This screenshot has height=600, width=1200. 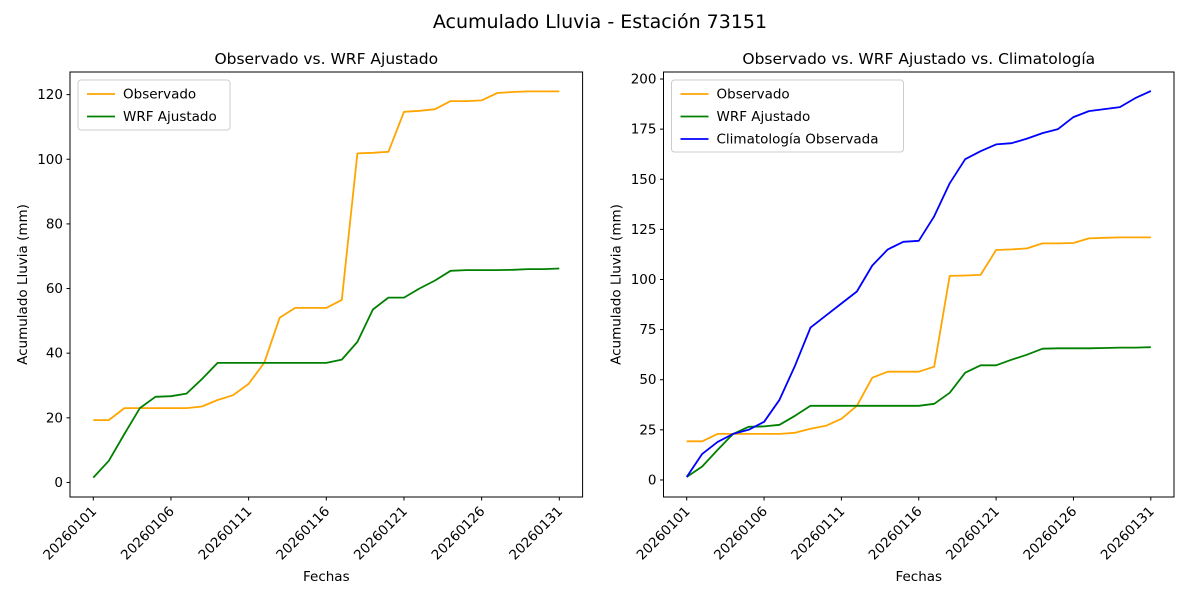 What do you see at coordinates (896, 534) in the screenshot?
I see `chart-2-xtick-label: 20260116` at bounding box center [896, 534].